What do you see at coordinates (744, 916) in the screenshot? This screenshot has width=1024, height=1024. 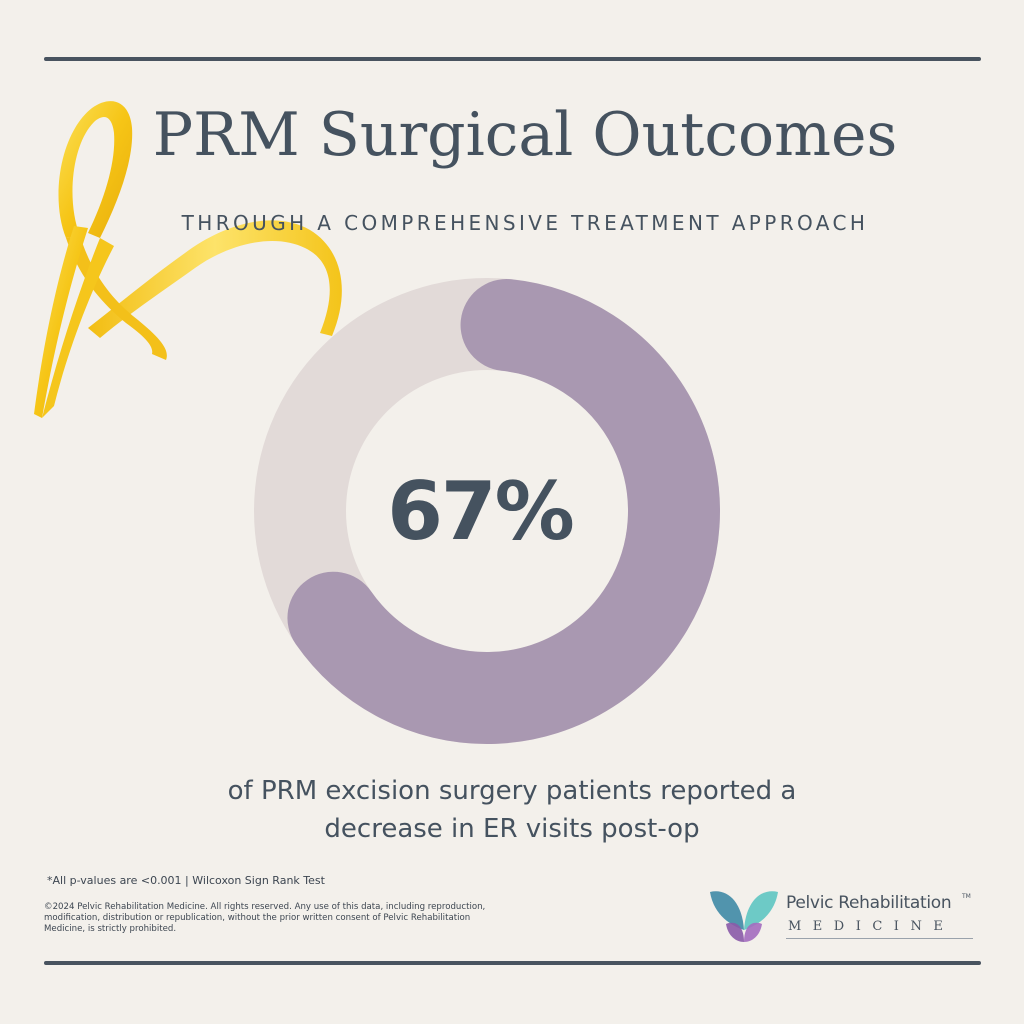 I see `butterfly-logo-icon` at bounding box center [744, 916].